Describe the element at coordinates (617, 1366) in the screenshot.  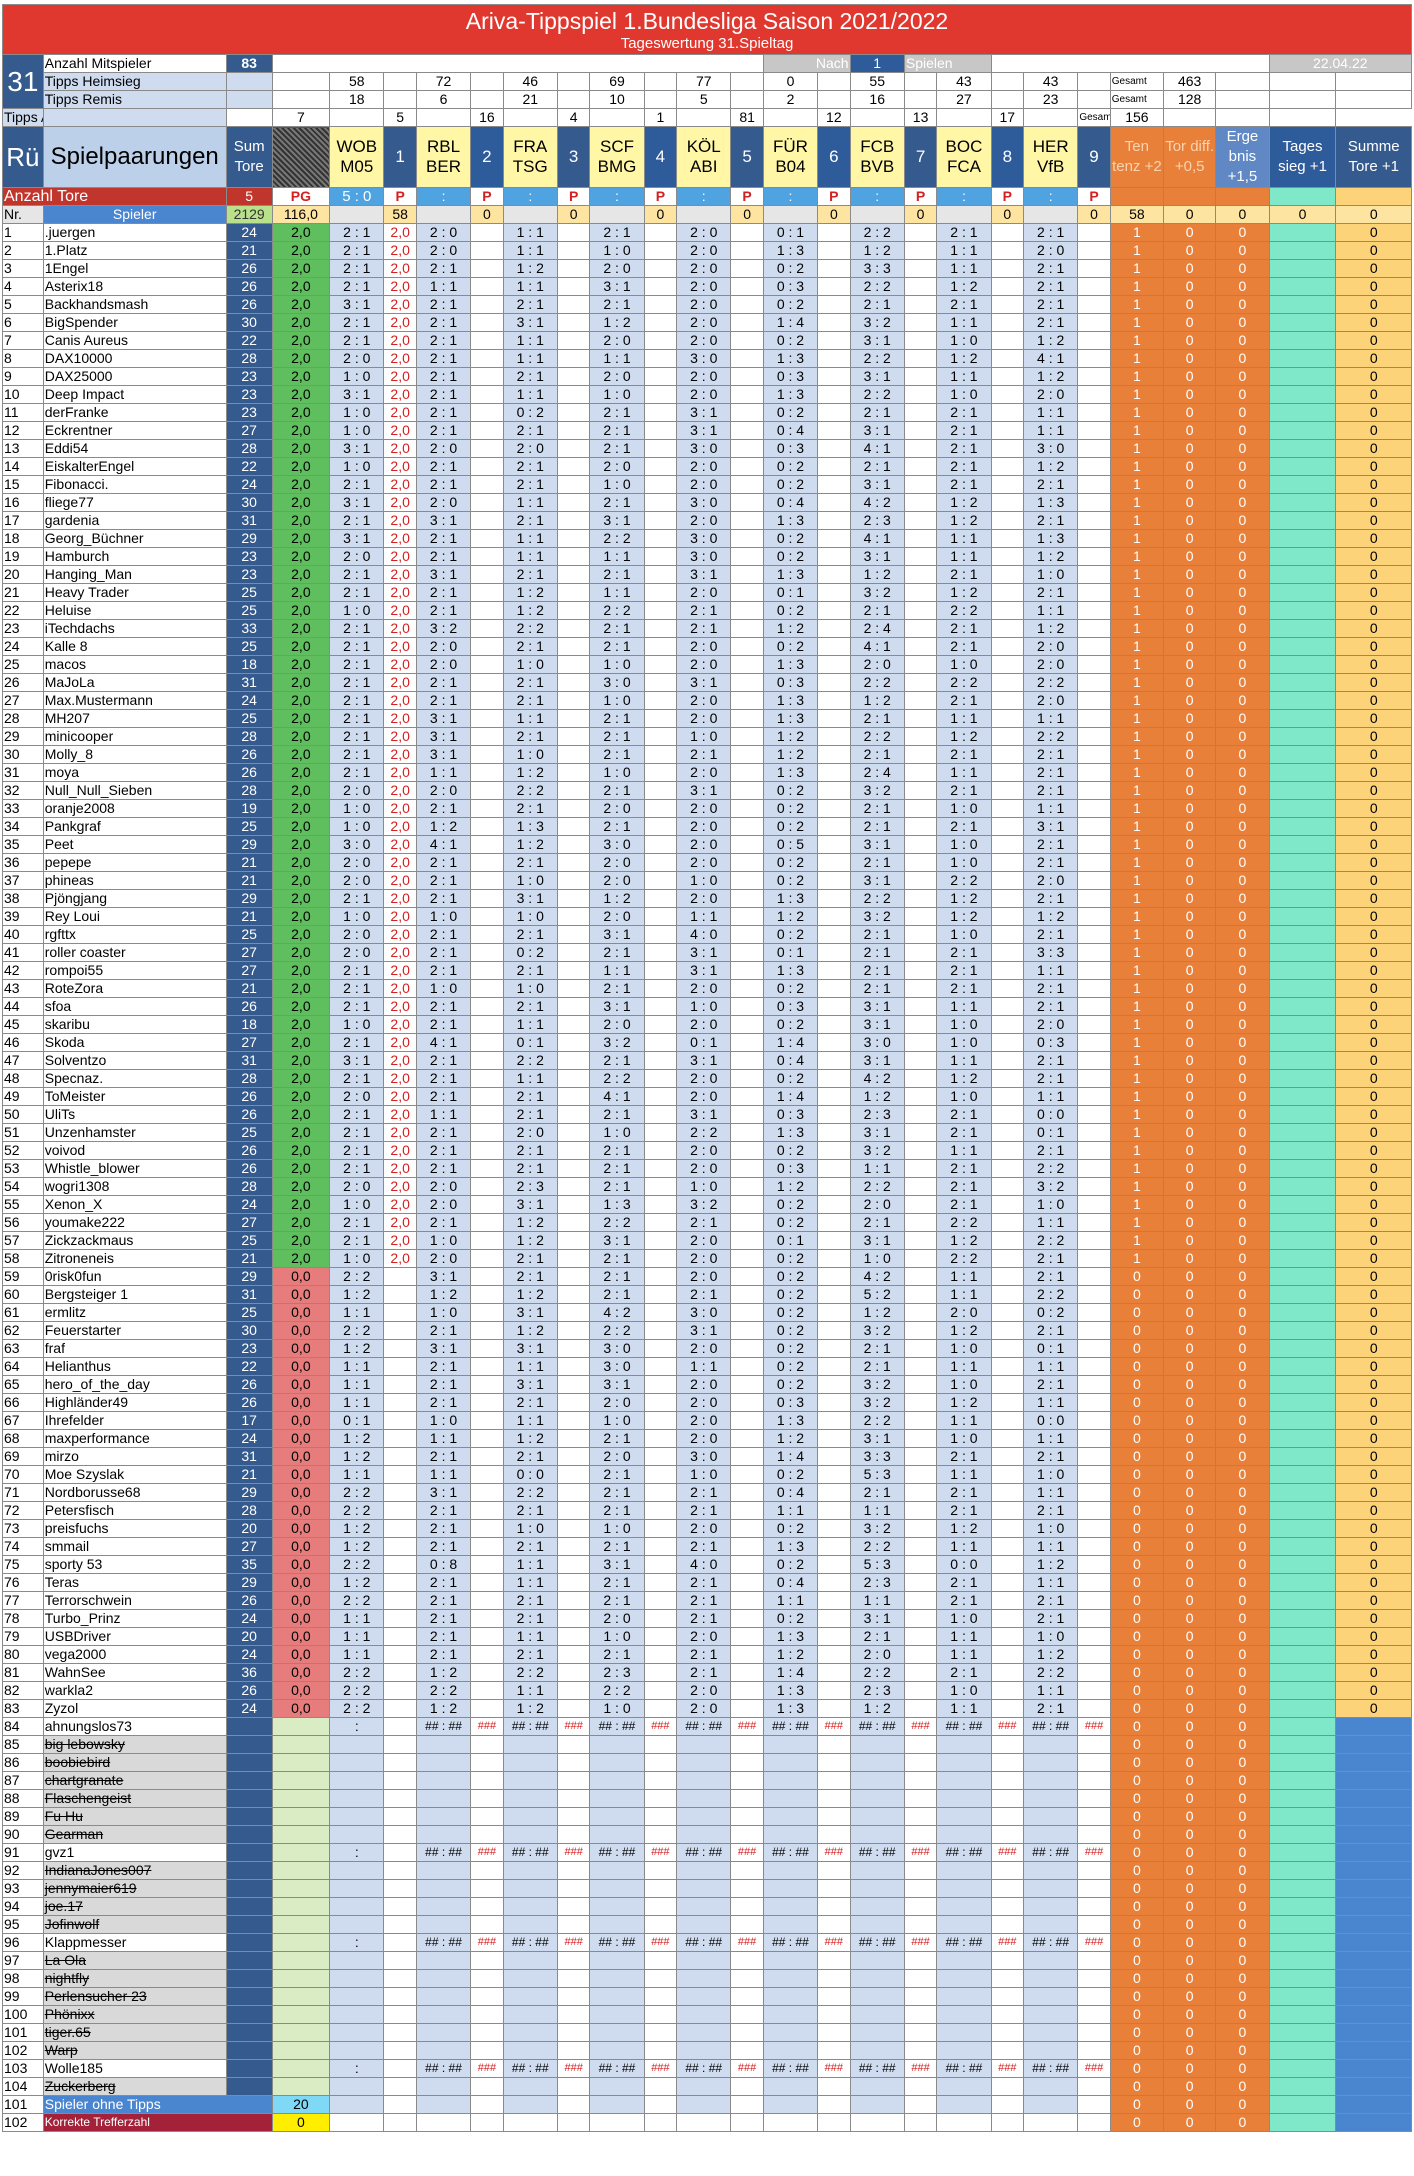
I see `tip-cell: 3 : 0` at that location.